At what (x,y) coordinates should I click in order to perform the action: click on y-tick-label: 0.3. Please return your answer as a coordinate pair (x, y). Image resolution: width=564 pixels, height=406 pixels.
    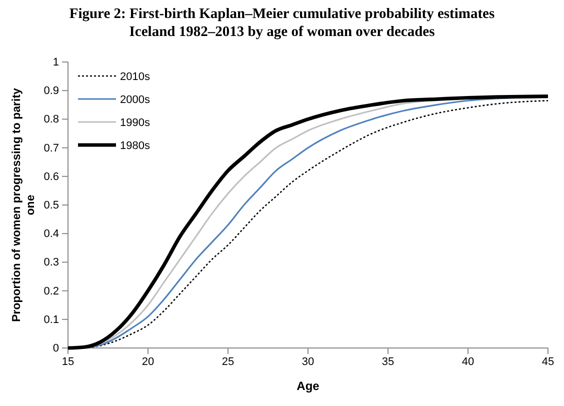
    Looking at the image, I should click on (51, 262).